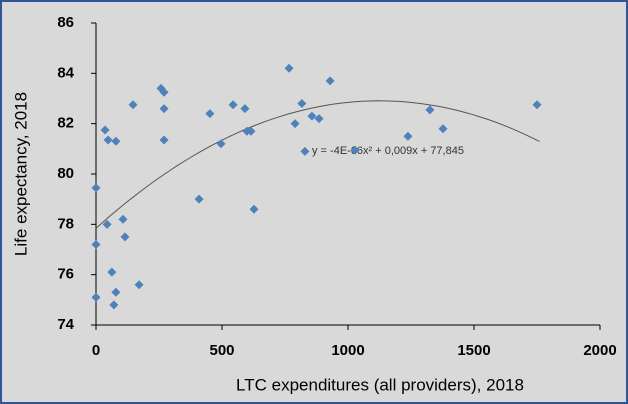  What do you see at coordinates (380, 384) in the screenshot?
I see `x-axis-title: LTC expenditures (all providers), 2018` at bounding box center [380, 384].